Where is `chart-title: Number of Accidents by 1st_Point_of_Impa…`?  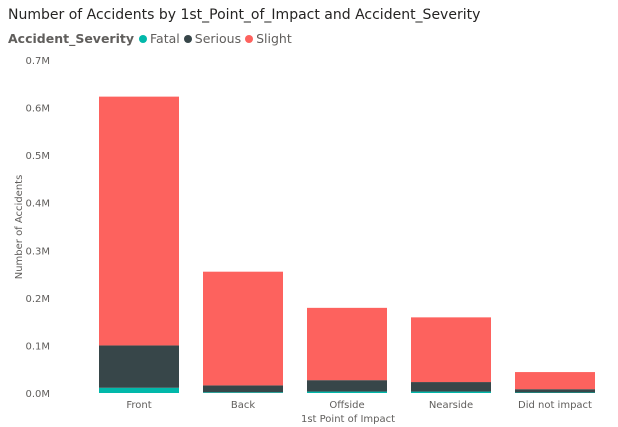
chart-title: Number of Accidents by 1st_Point_of_Impa… is located at coordinates (244, 15).